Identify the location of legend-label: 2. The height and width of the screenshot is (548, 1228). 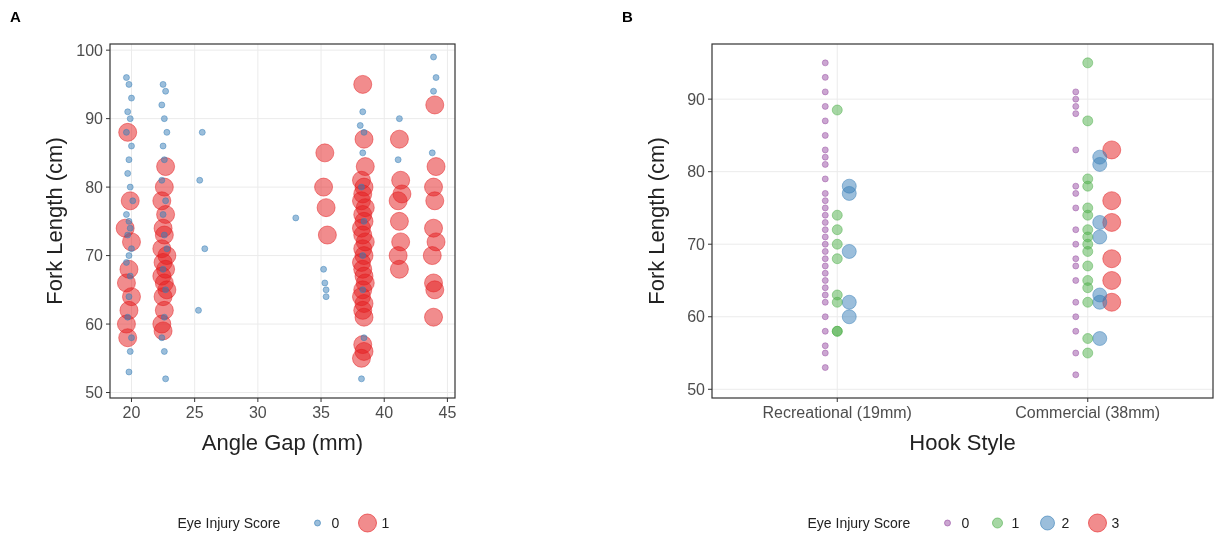
(1065, 523).